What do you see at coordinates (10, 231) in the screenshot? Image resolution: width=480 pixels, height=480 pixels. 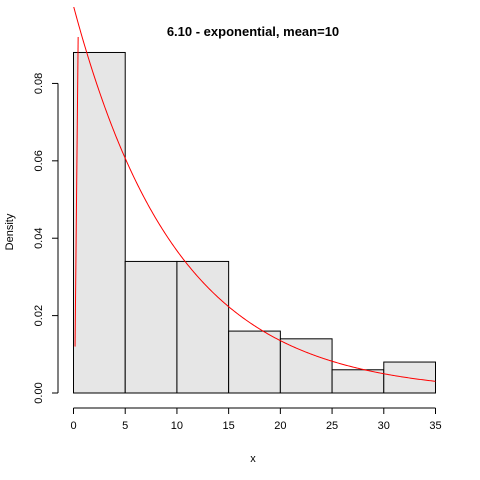 I see `y-axis-label: Density` at bounding box center [10, 231].